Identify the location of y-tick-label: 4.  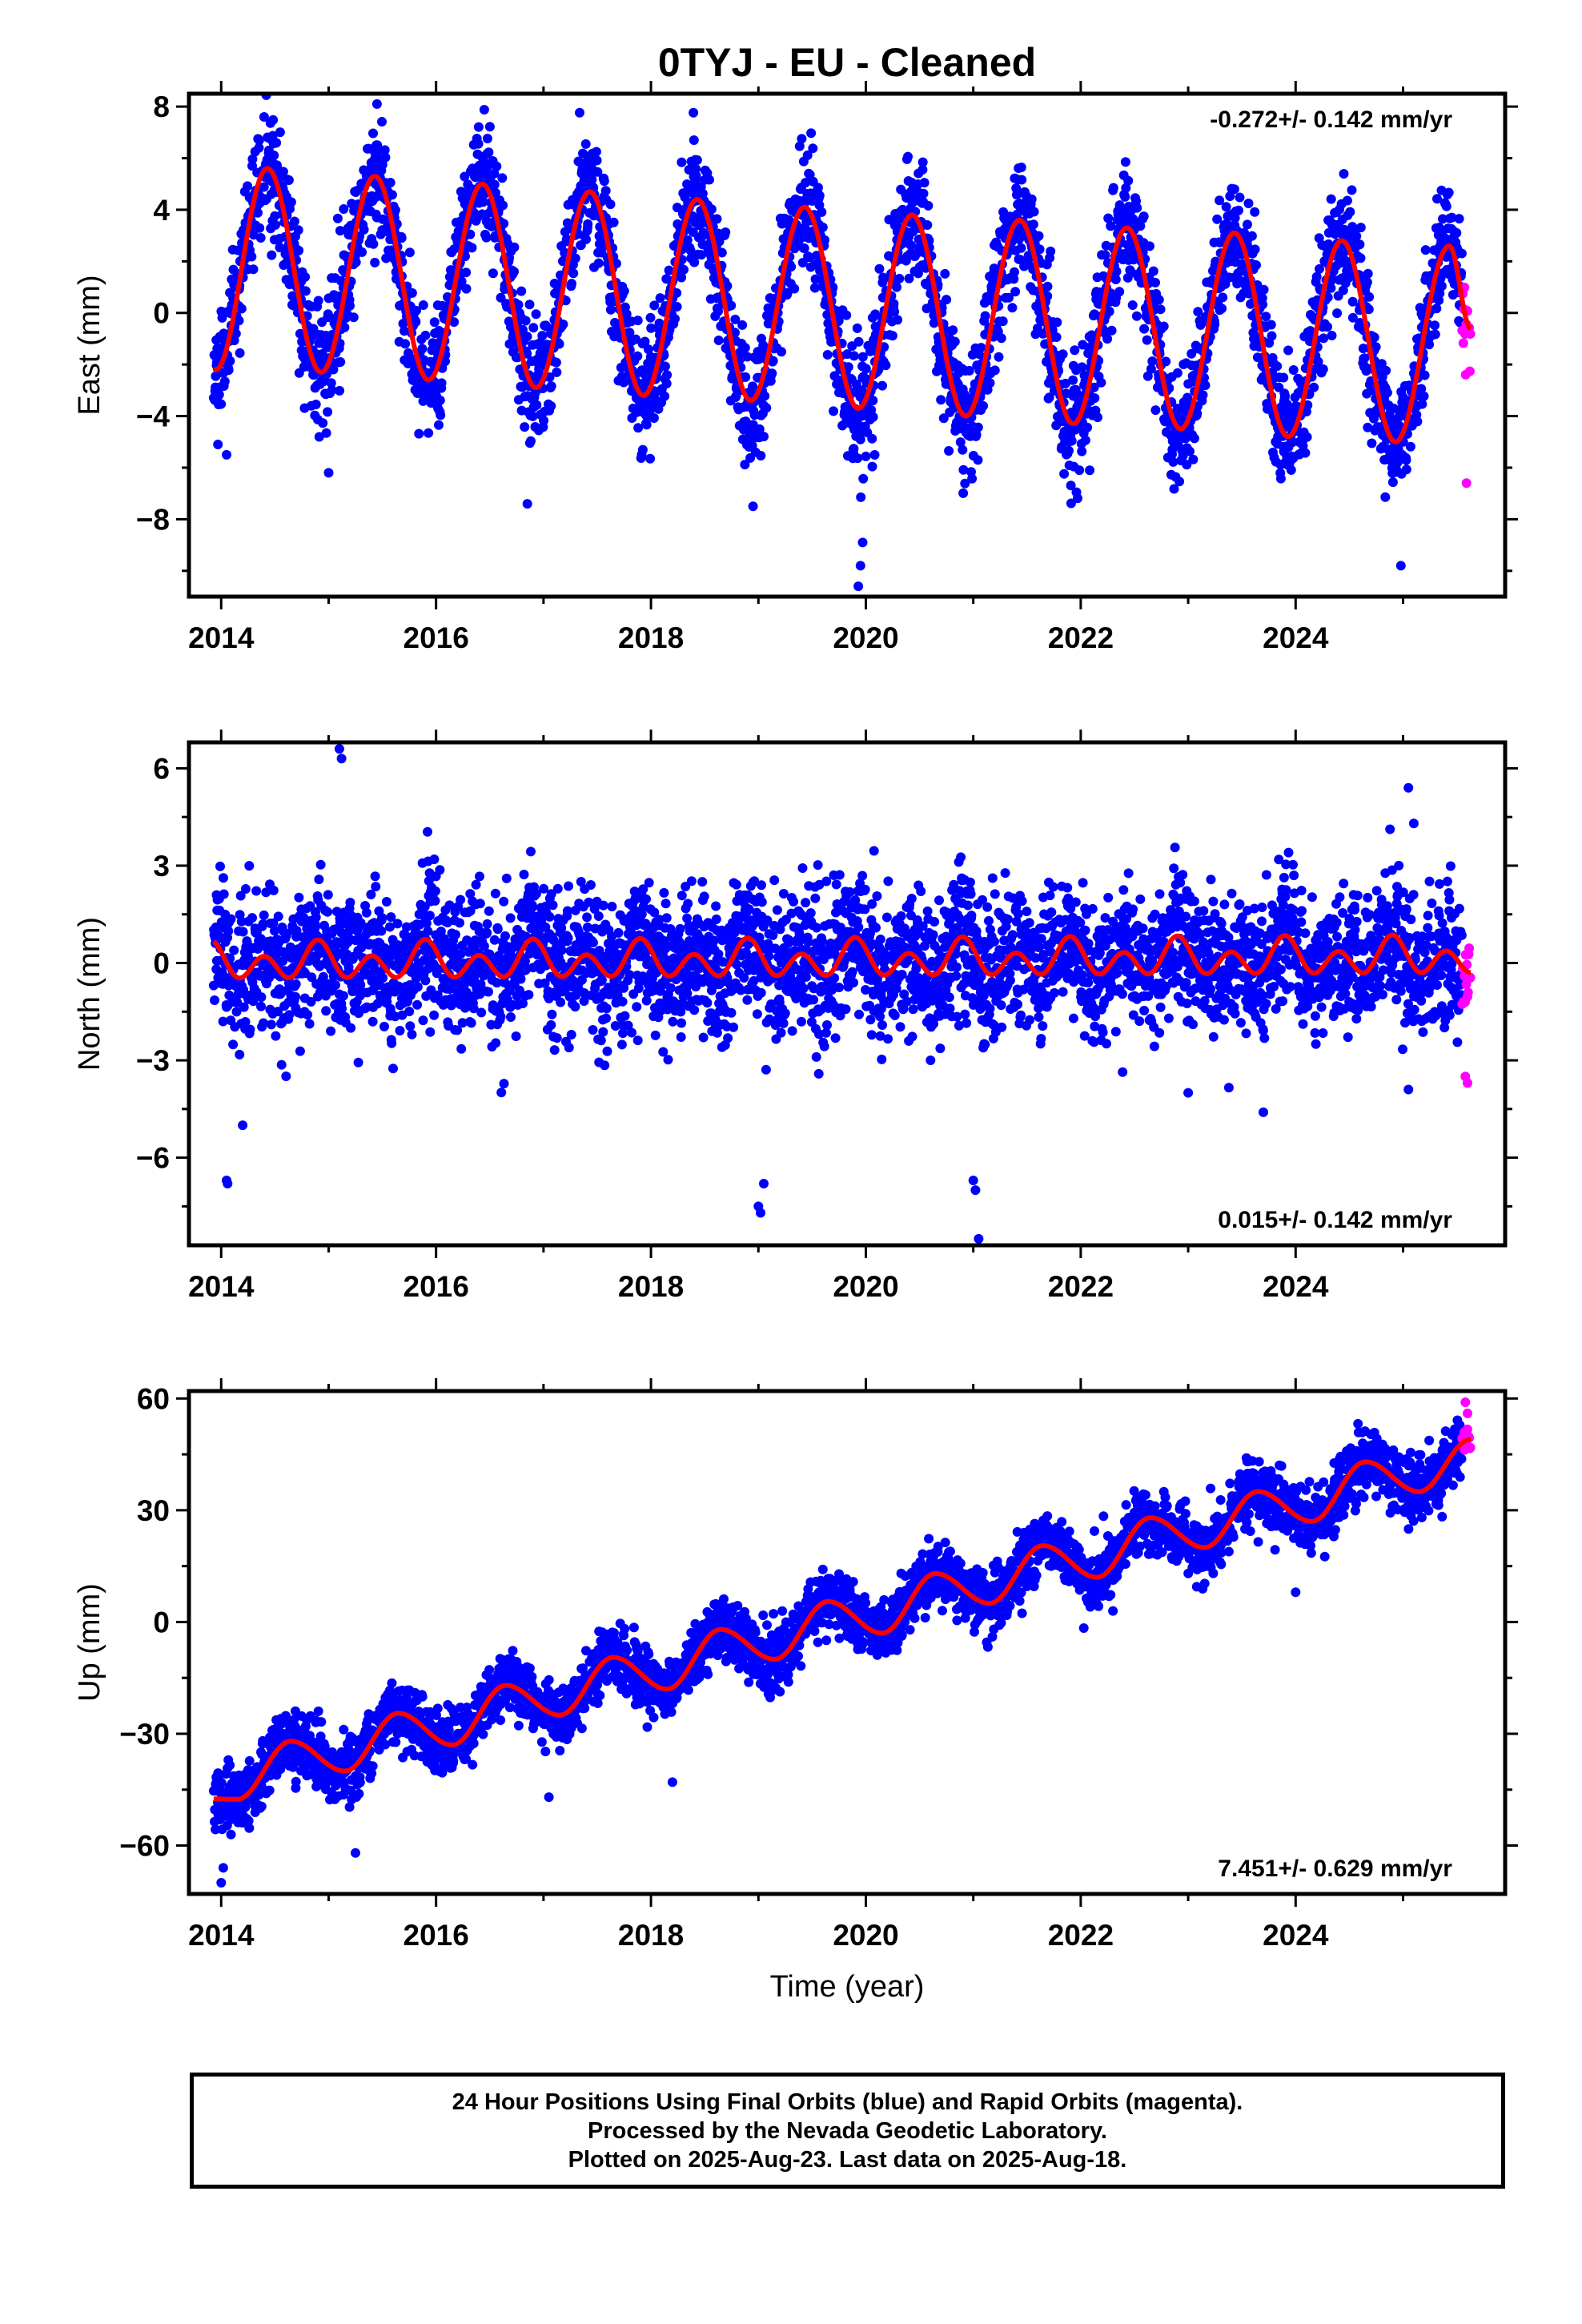
(161, 210).